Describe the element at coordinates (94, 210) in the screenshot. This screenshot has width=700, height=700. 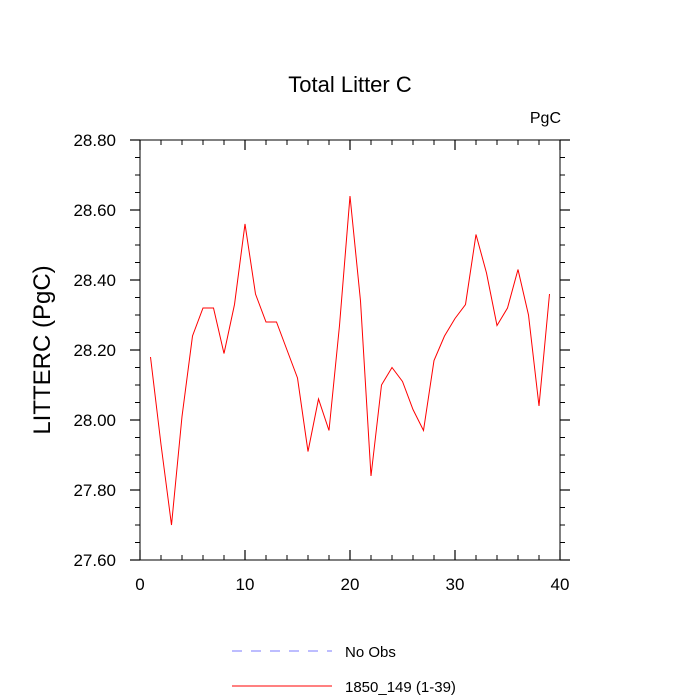
I see `y-tick-label: 28.60` at that location.